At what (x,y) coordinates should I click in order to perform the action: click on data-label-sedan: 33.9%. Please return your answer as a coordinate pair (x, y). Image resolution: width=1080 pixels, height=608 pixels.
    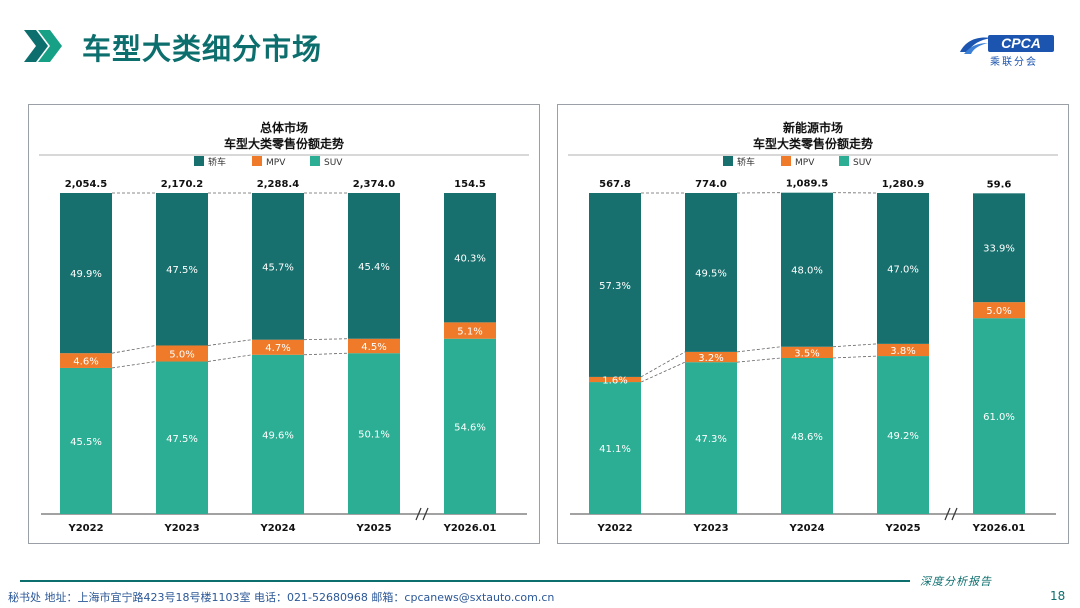
    Looking at the image, I should click on (999, 249).